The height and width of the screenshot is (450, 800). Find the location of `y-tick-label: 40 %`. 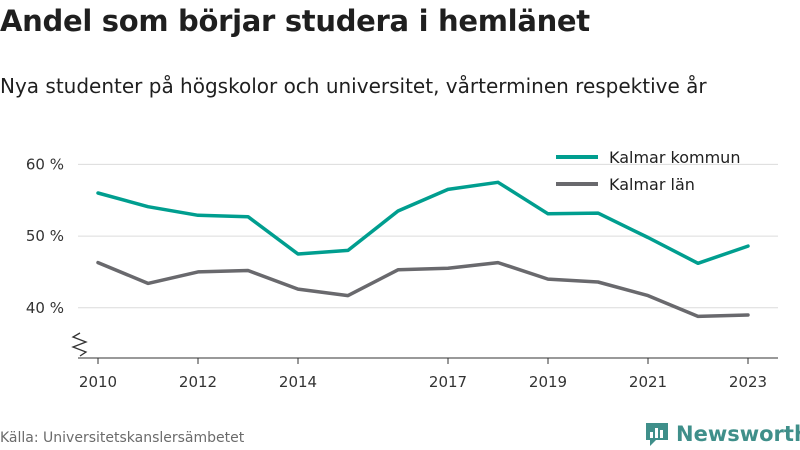

y-tick-label: 40 % is located at coordinates (45, 308).